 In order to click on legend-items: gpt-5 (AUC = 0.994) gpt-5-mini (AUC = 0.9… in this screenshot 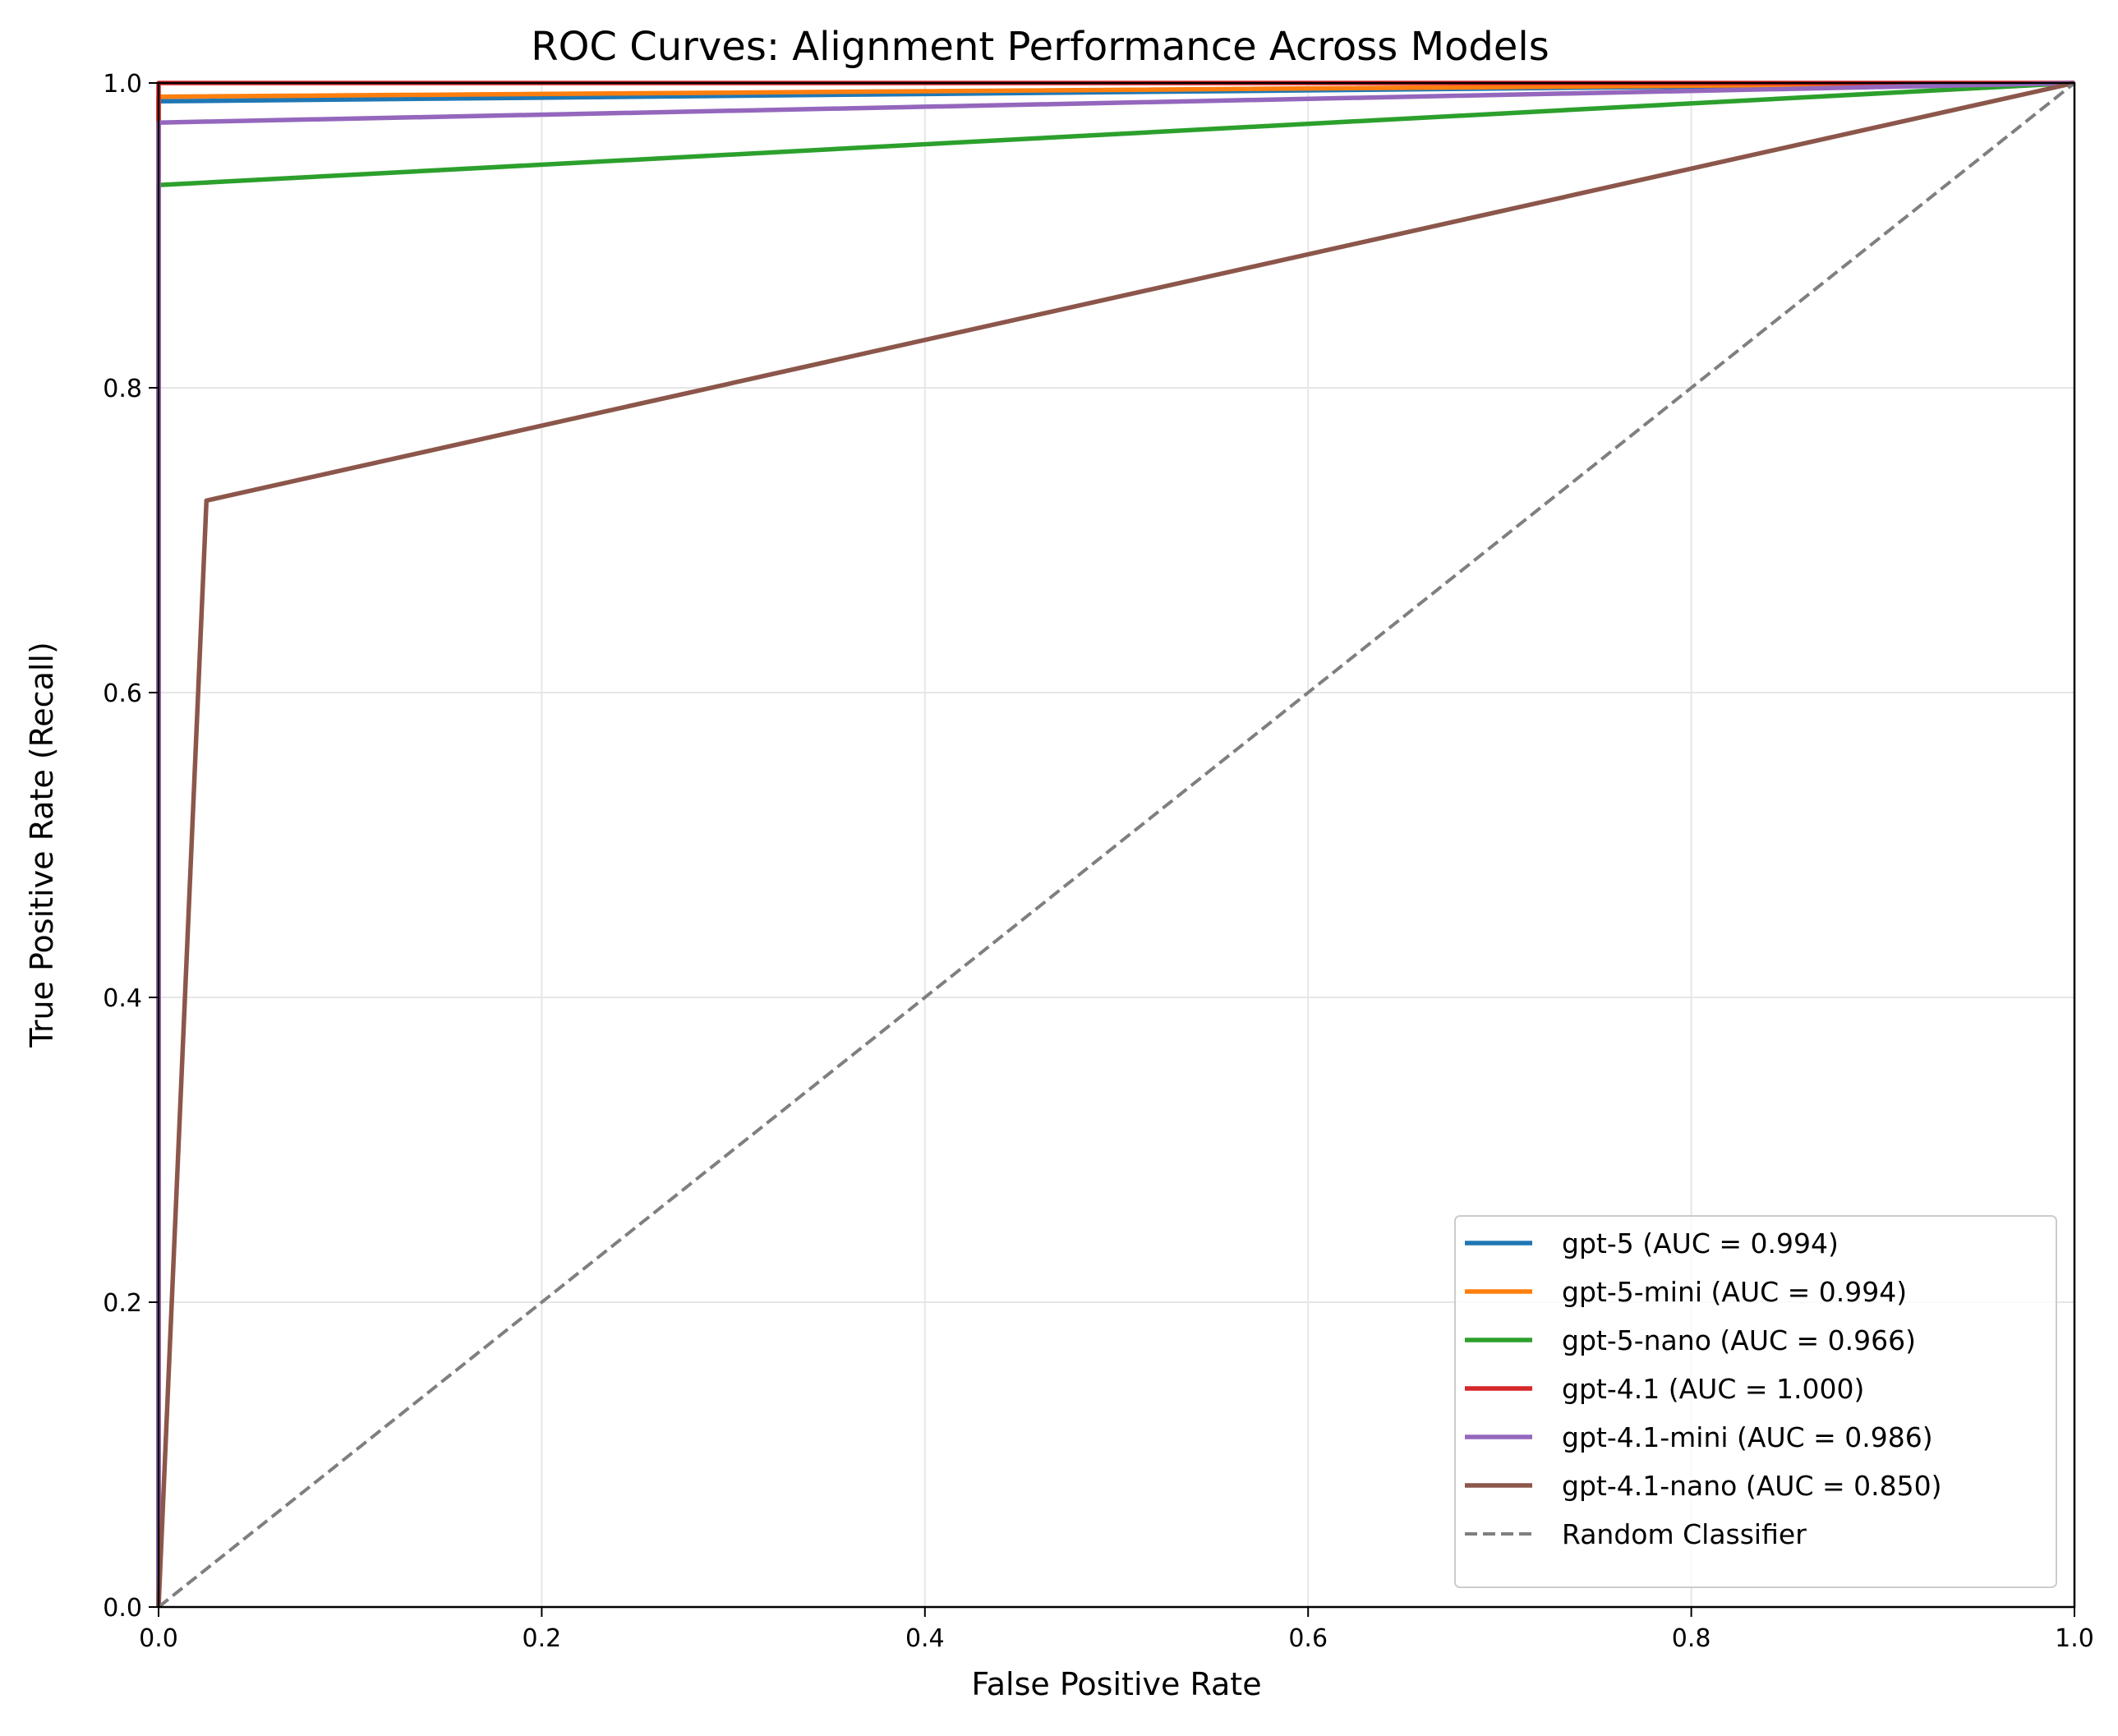, I will do `click(1703, 1388)`.